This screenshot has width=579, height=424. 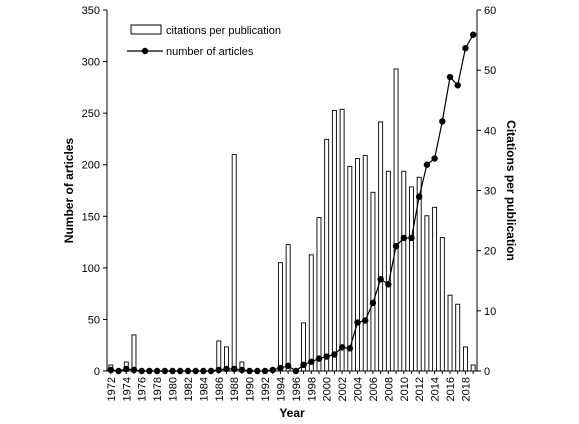 I want to click on x-tick-label: 2018, so click(x=466, y=389).